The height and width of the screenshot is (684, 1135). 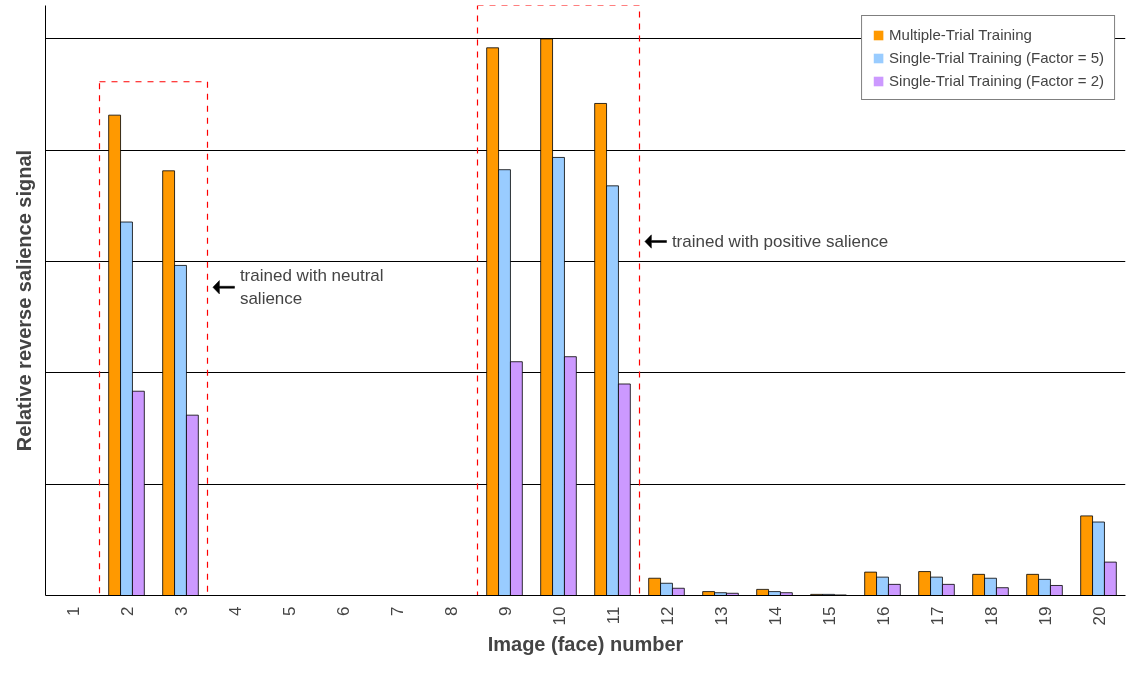 I want to click on x-tick-label: 4, so click(x=235, y=611).